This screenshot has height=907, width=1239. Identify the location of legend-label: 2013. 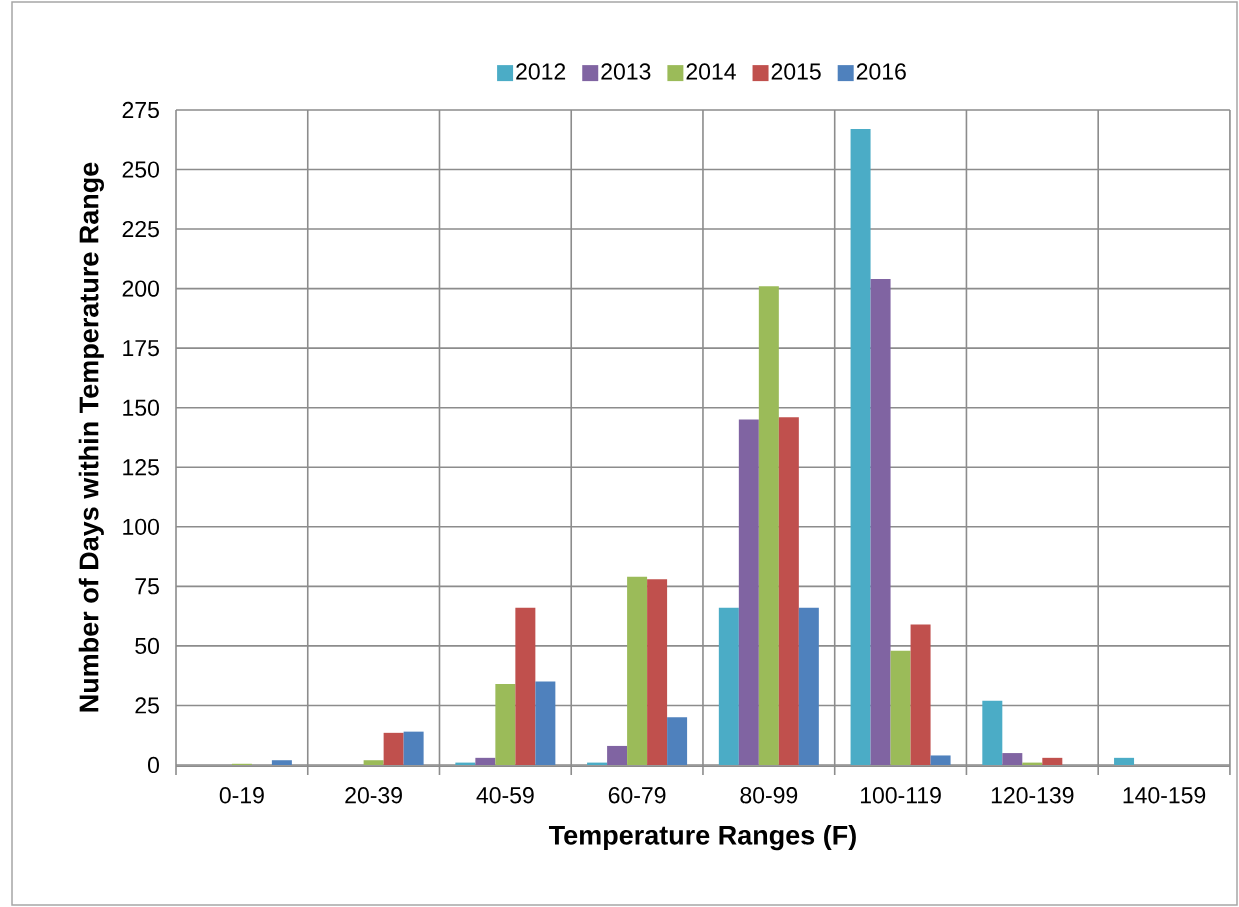
(626, 71).